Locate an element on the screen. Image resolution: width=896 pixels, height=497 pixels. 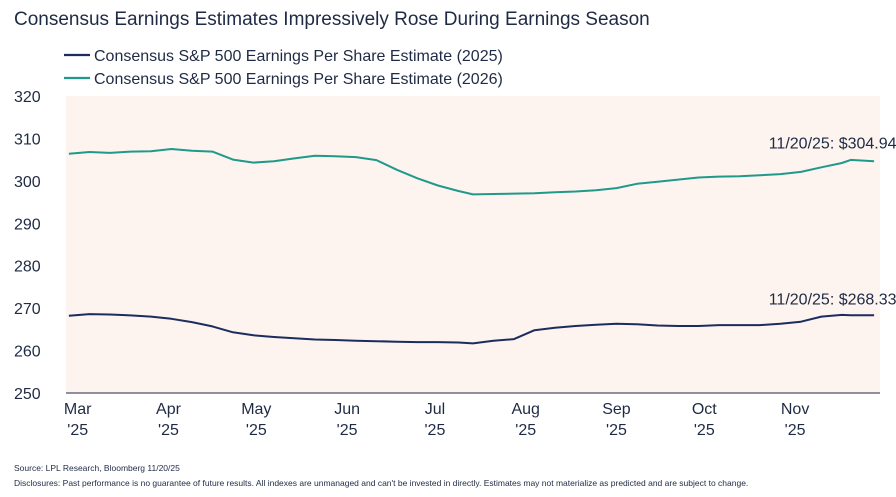
x-tick: May '25 is located at coordinates (256, 420).